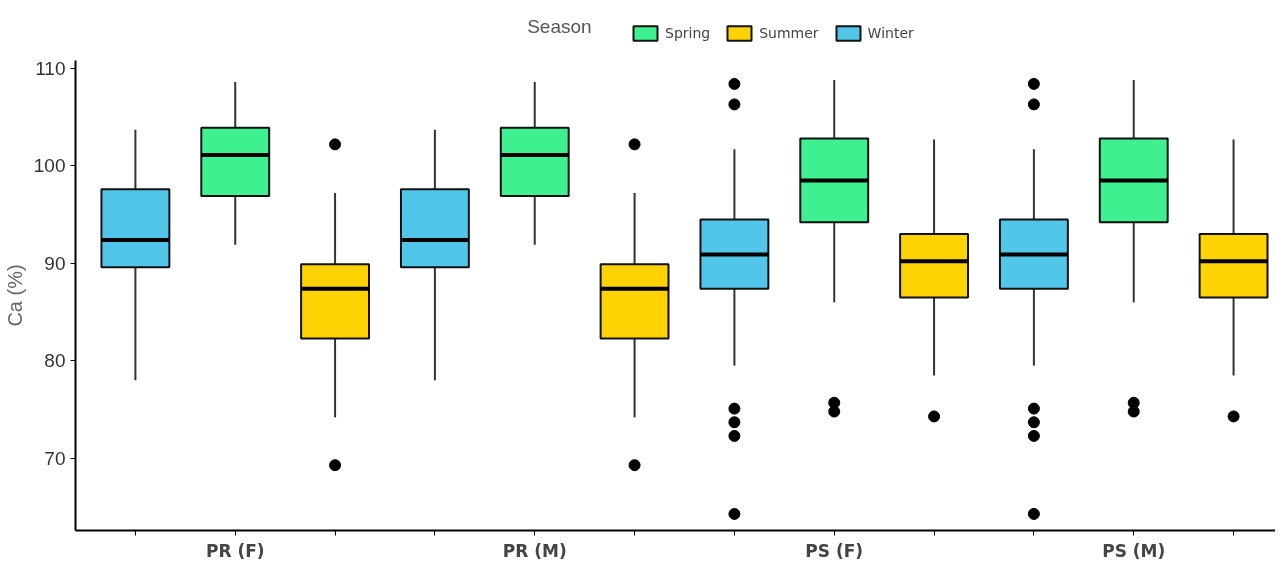 Image resolution: width=1288 pixels, height=578 pixels. What do you see at coordinates (55, 458) in the screenshot?
I see `y-tick-label: 70` at bounding box center [55, 458].